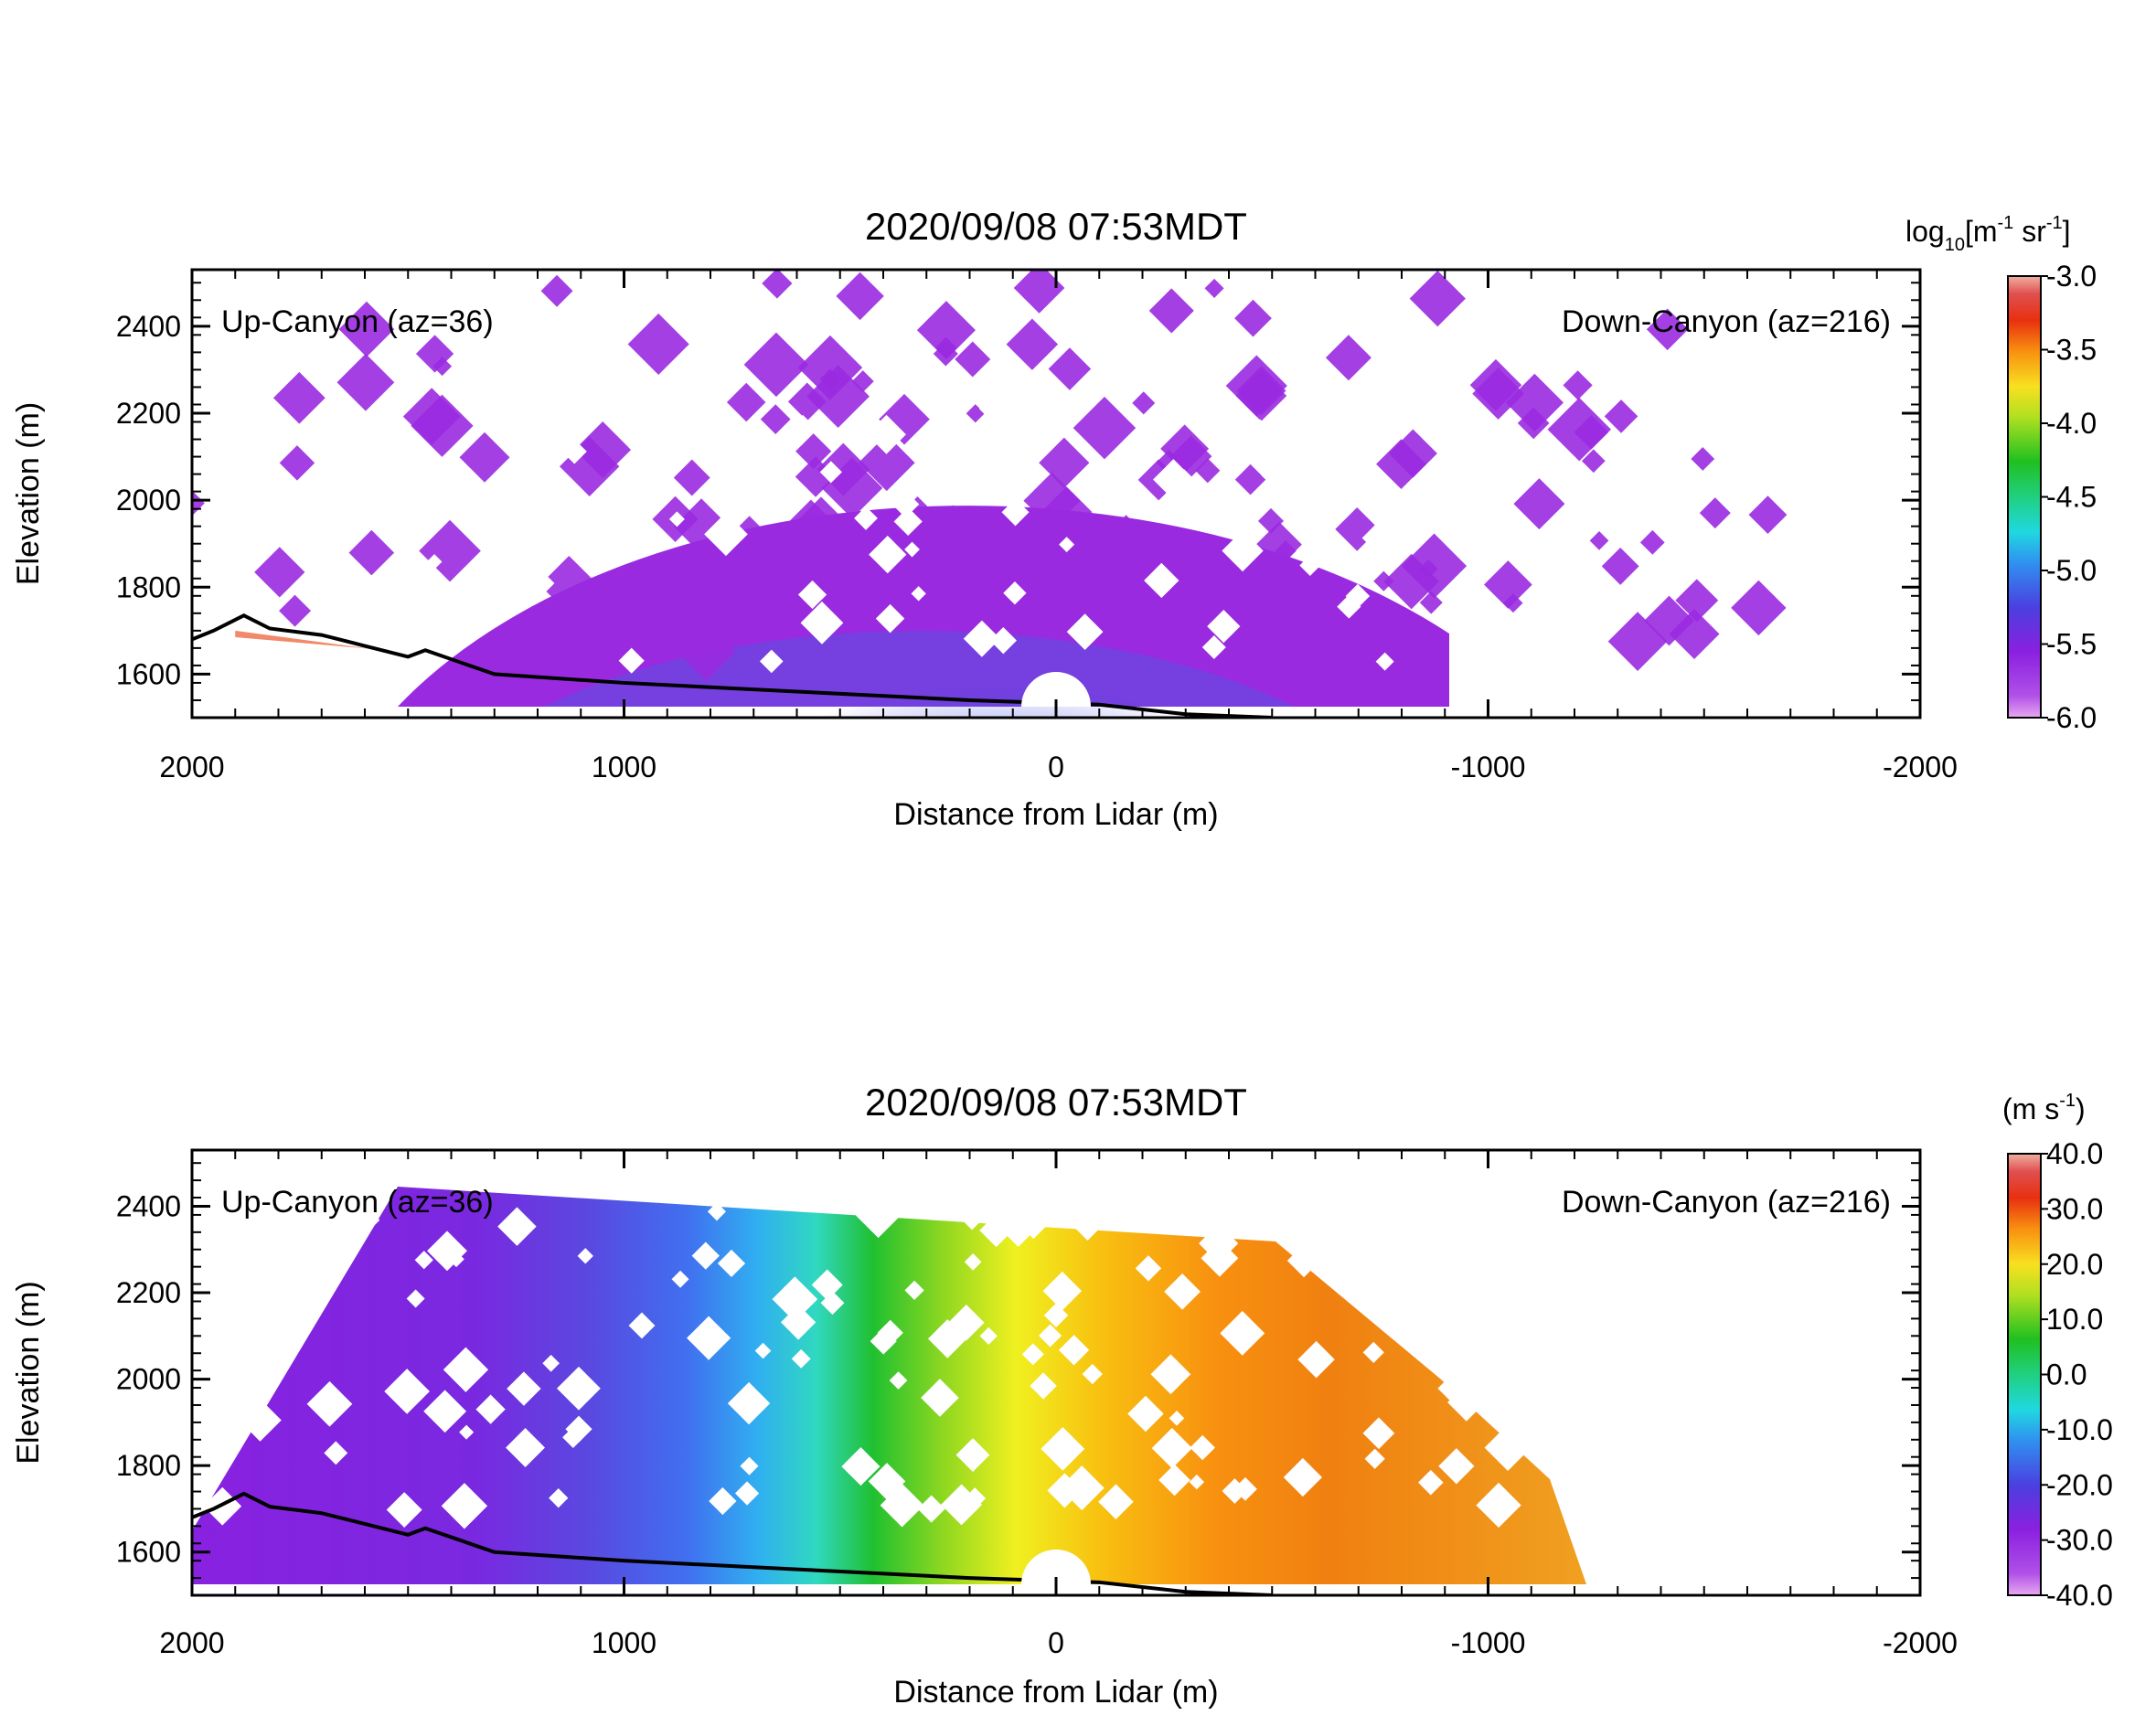 Image resolution: width=2156 pixels, height=1726 pixels. What do you see at coordinates (2071, 276) in the screenshot?
I see `colorbar-tick-label: -3.0` at bounding box center [2071, 276].